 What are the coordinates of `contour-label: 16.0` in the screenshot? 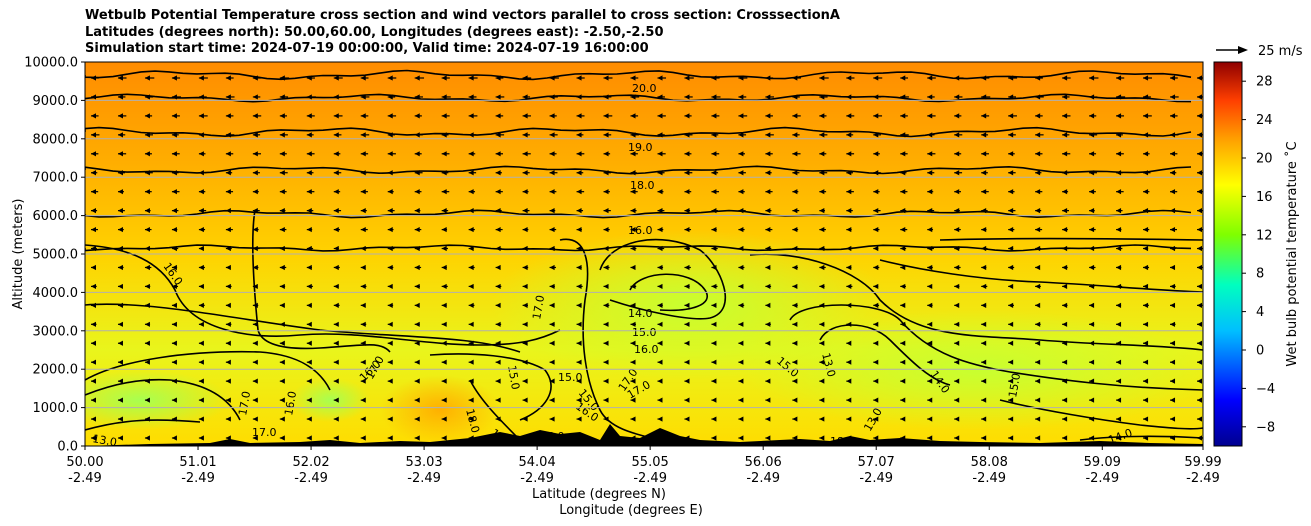 It's located at (646, 349).